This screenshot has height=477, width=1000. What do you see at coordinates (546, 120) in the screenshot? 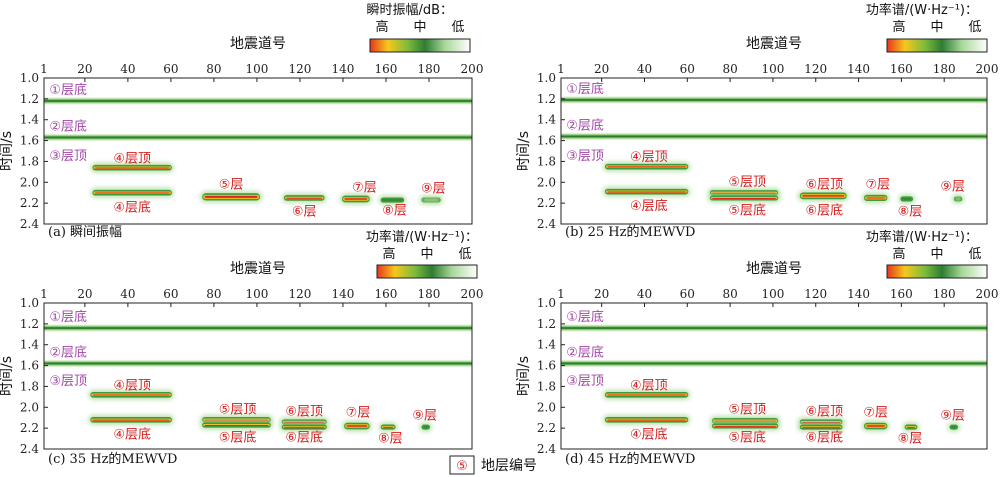
I see `y-tick-label: 1.4` at bounding box center [546, 120].